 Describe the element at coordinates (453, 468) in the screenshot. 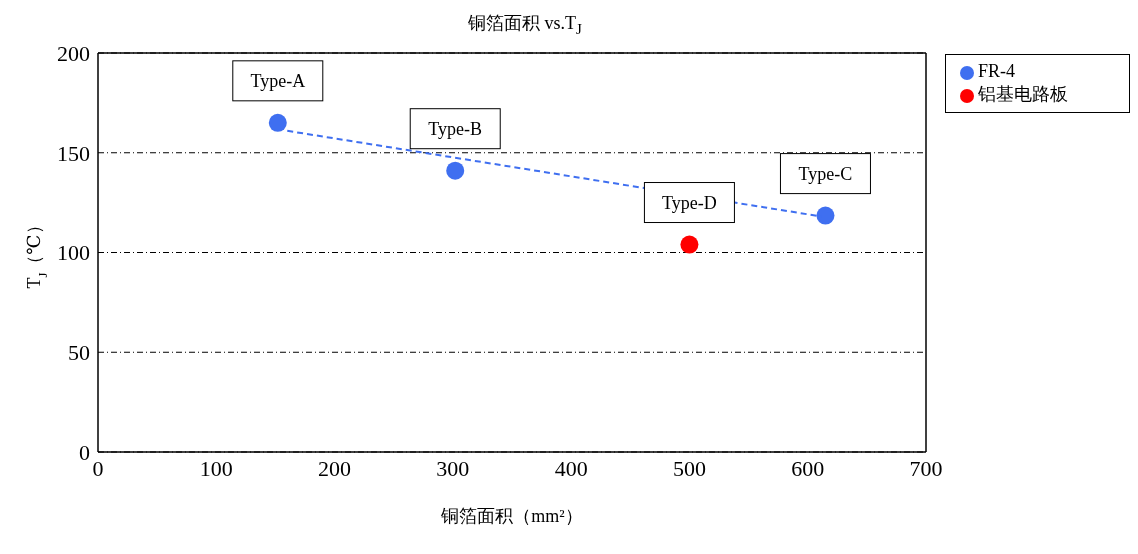

I see `x-tick-label: 300` at that location.